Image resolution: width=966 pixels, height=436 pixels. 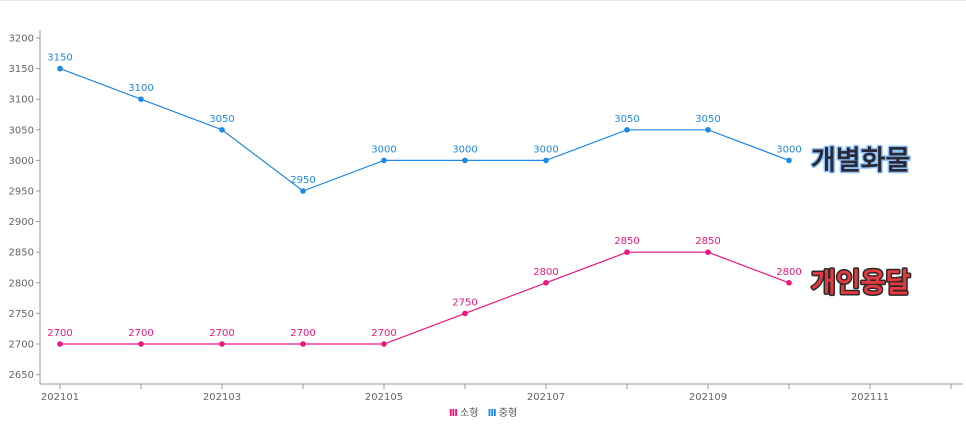 I want to click on y-tick-label: 2950, so click(x=21, y=192).